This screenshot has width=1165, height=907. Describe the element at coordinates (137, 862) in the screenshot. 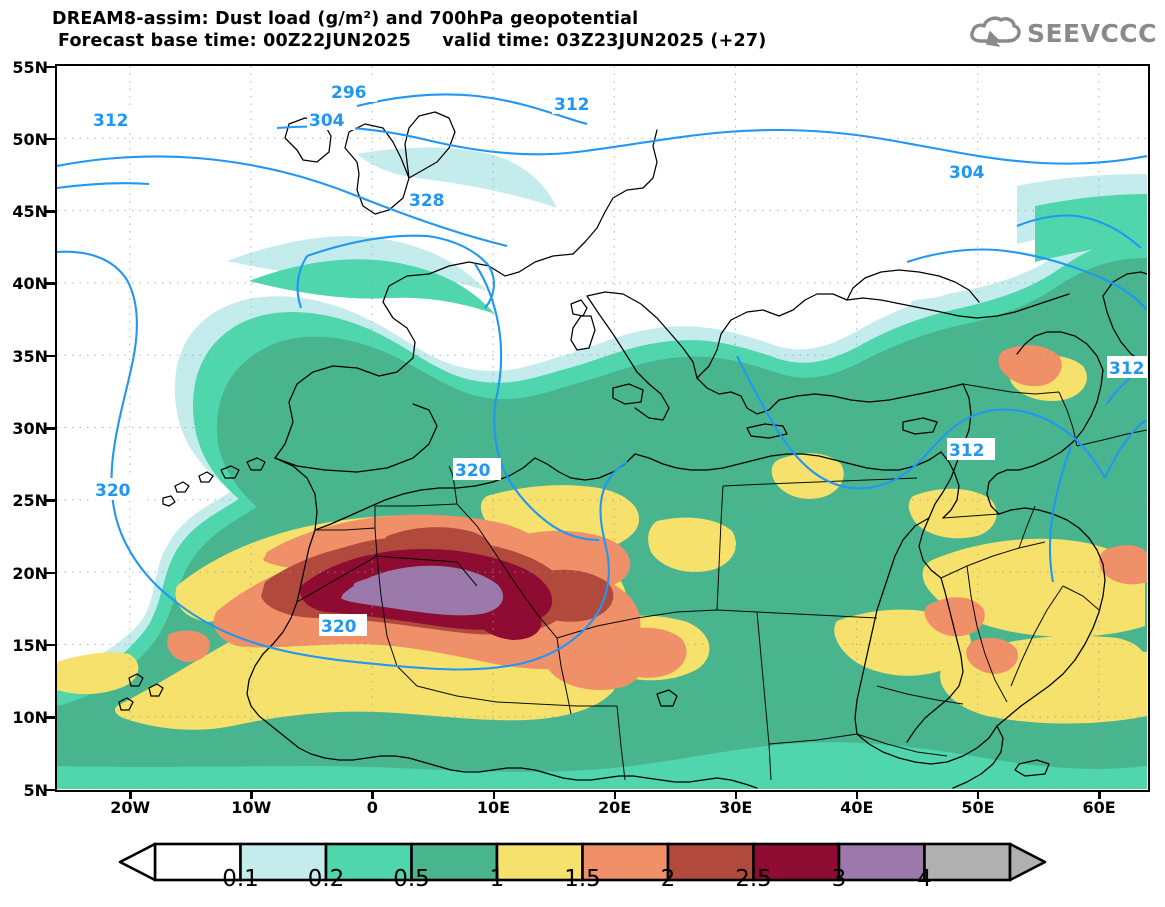

I see `colorbar-extend-low` at that location.